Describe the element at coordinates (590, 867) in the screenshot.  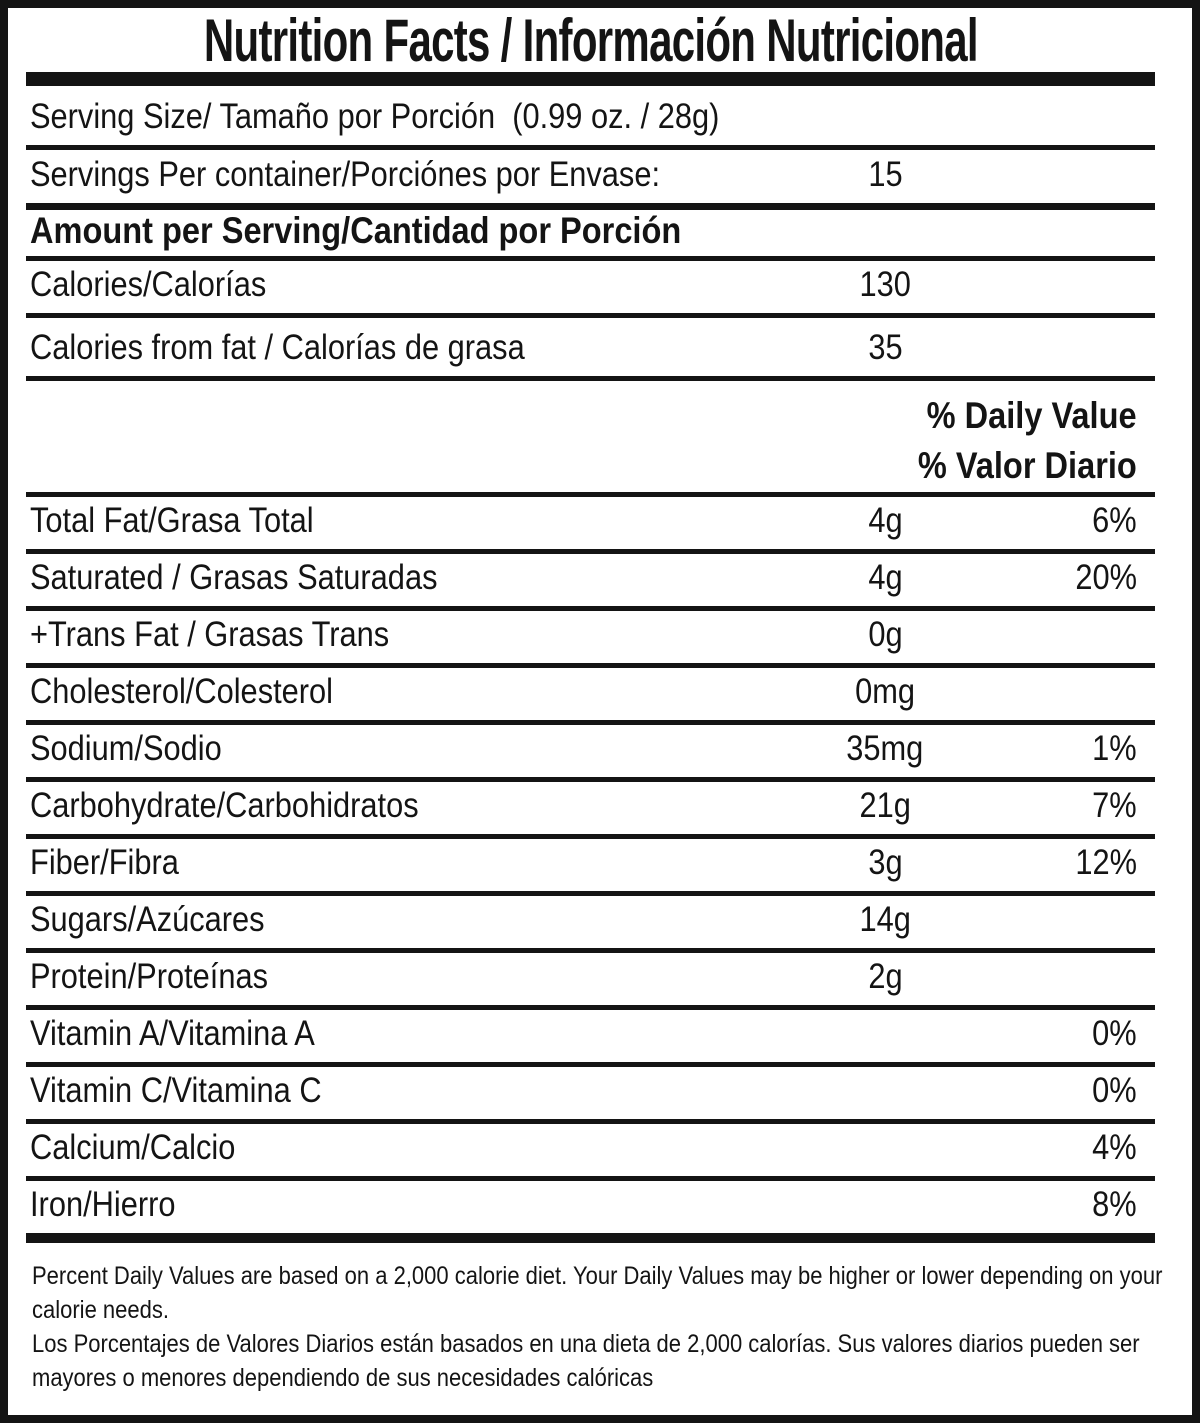
I see `row-fiber: Fiber/Fibra 3g 12%` at that location.